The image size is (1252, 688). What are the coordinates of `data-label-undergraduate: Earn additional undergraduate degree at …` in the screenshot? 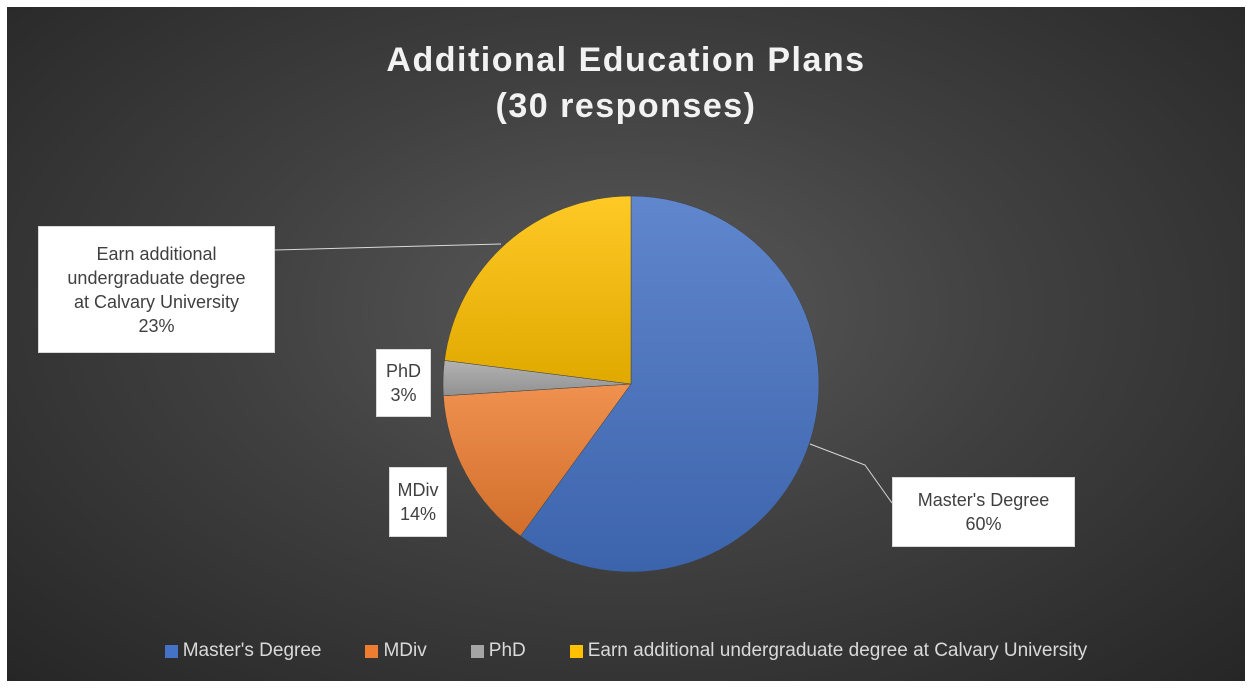 It's located at (156, 289).